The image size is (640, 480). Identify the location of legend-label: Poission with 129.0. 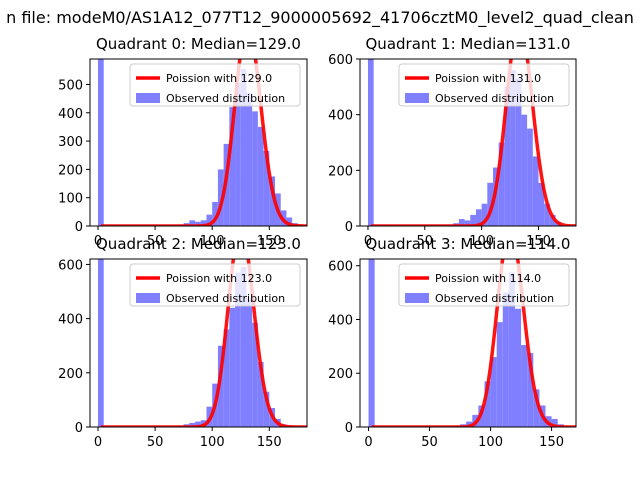
(219, 78).